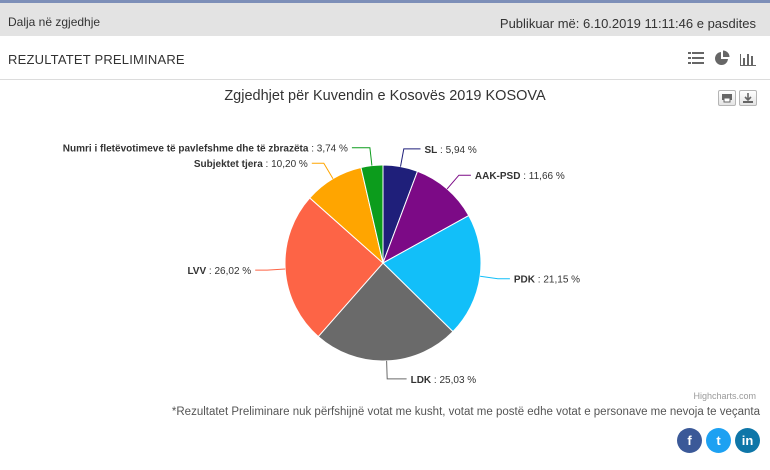 This screenshot has width=770, height=470. Describe the element at coordinates (727, 98) in the screenshot. I see `print-icon` at that location.